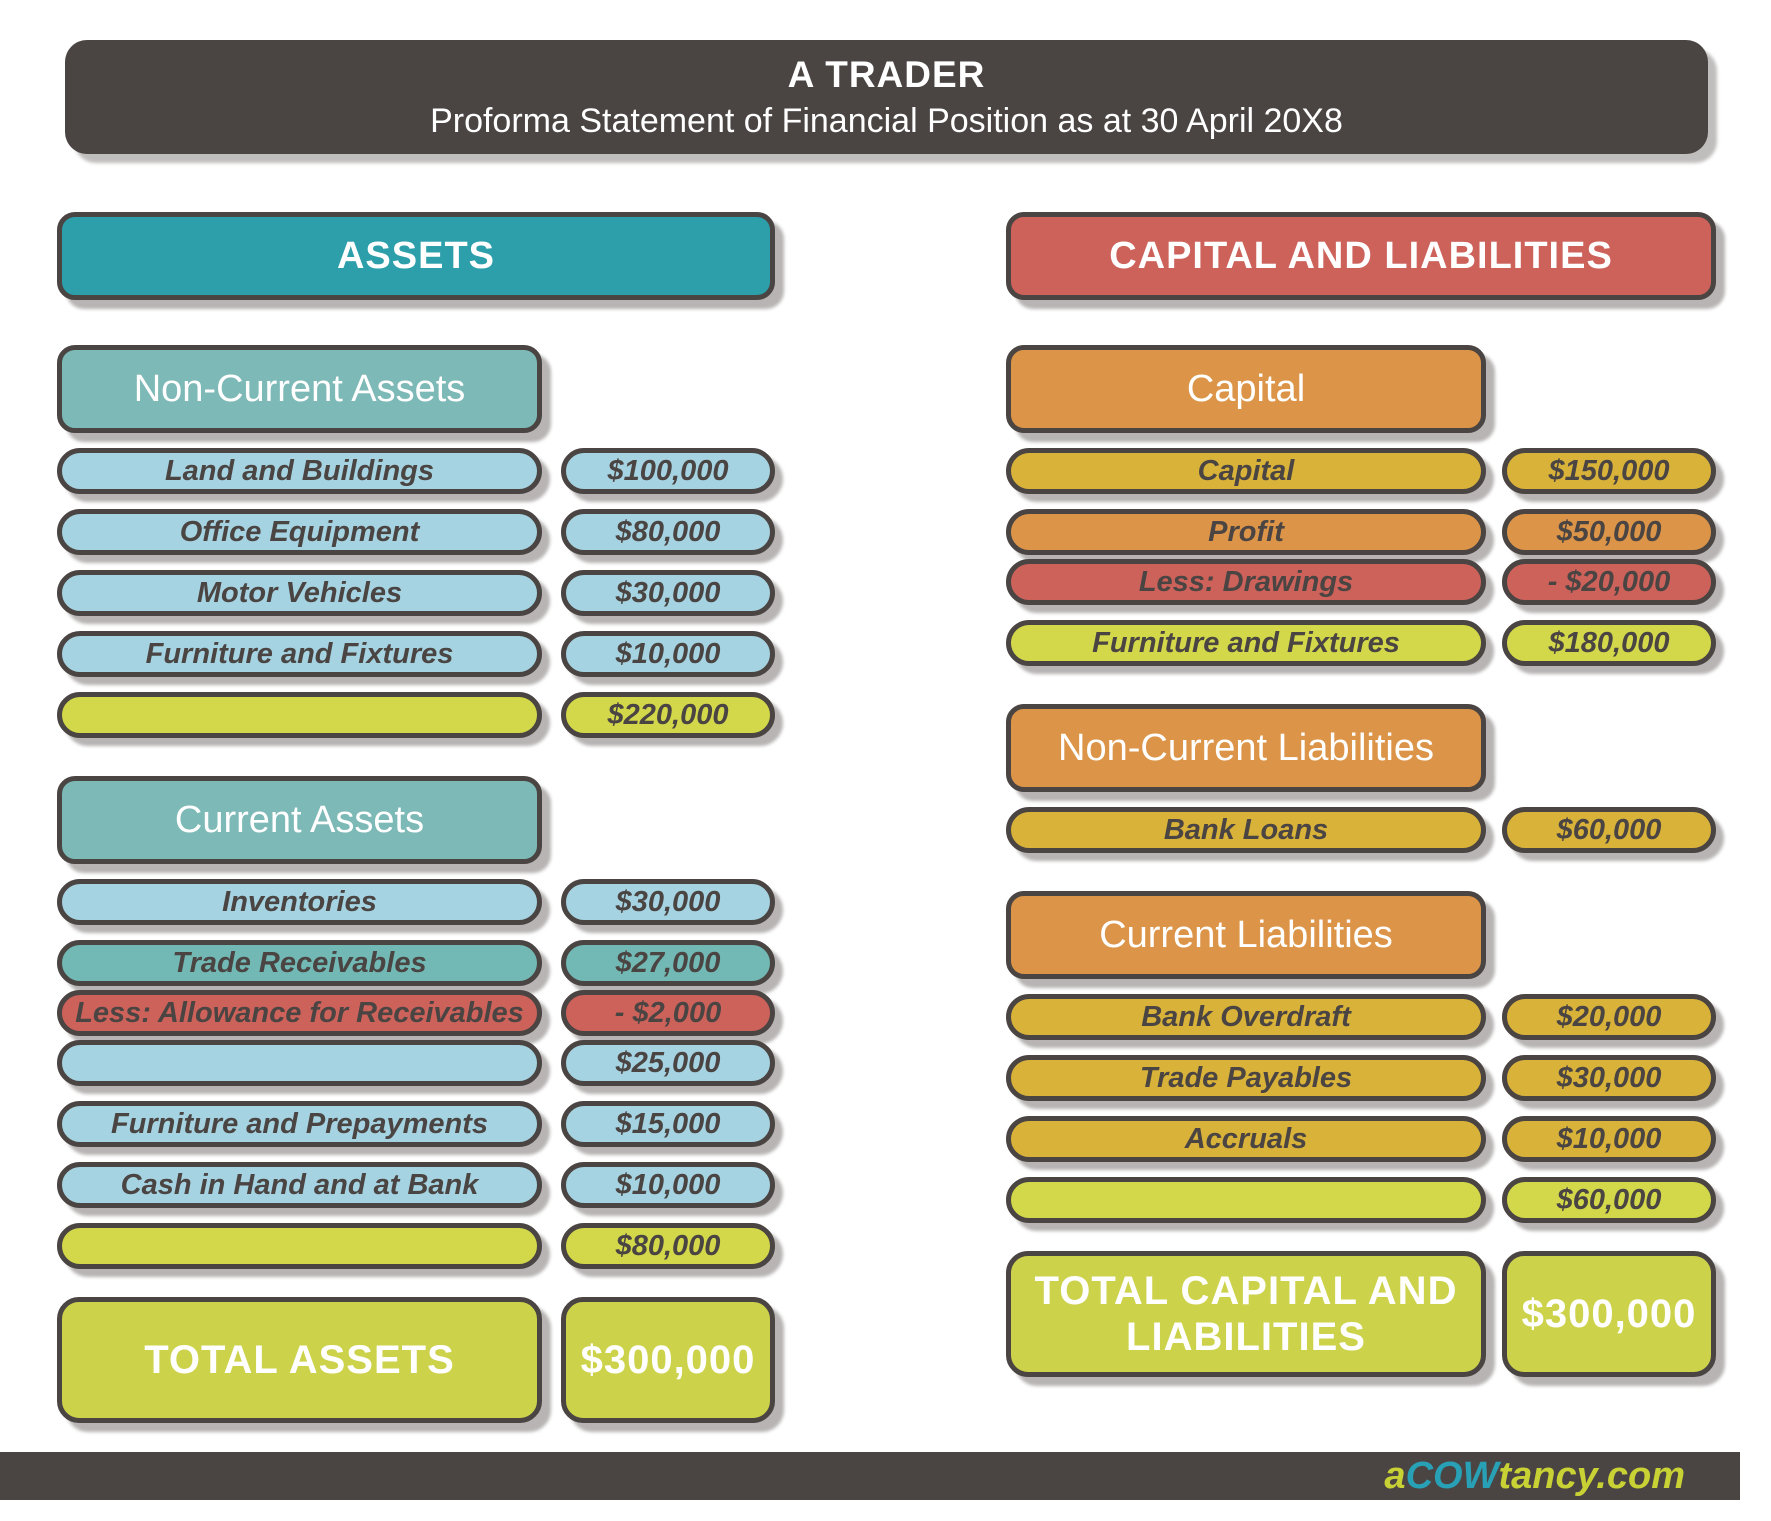 The image size is (1771, 1521). What do you see at coordinates (1591, 1476) in the screenshot?
I see `logo-suffix: tancy.com` at bounding box center [1591, 1476].